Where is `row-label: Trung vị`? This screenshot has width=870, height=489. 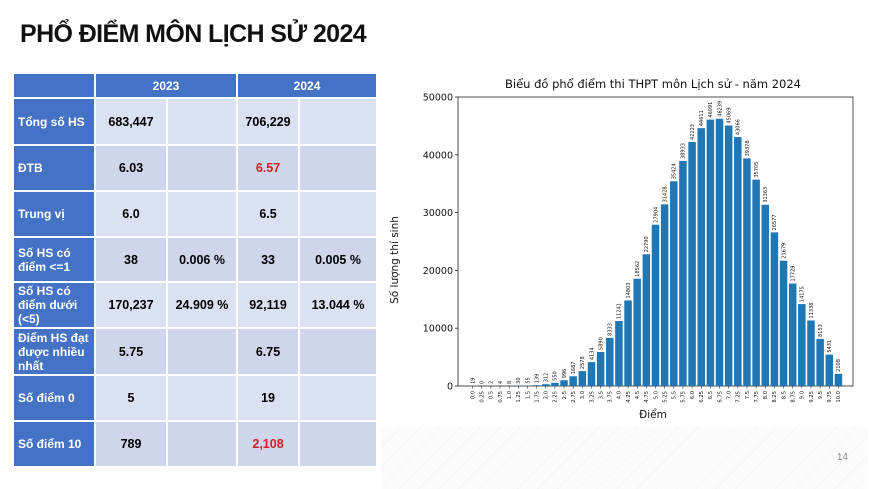
row-label: Trung vị is located at coordinates (54, 214).